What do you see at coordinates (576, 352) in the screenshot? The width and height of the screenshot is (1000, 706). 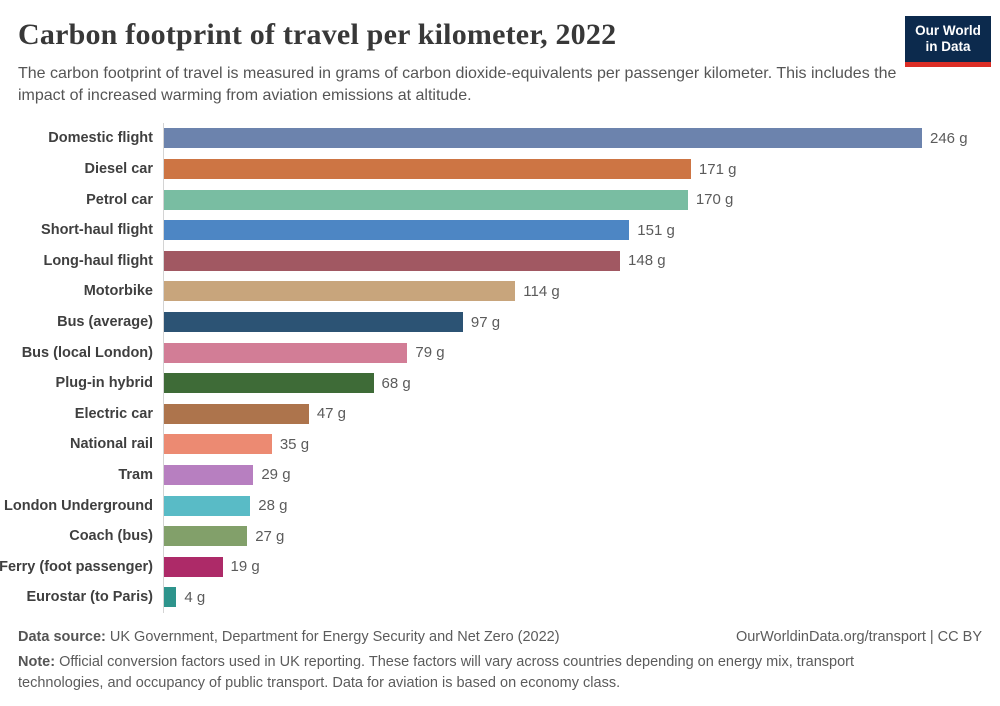 I see `bar-track: 79 g` at bounding box center [576, 352].